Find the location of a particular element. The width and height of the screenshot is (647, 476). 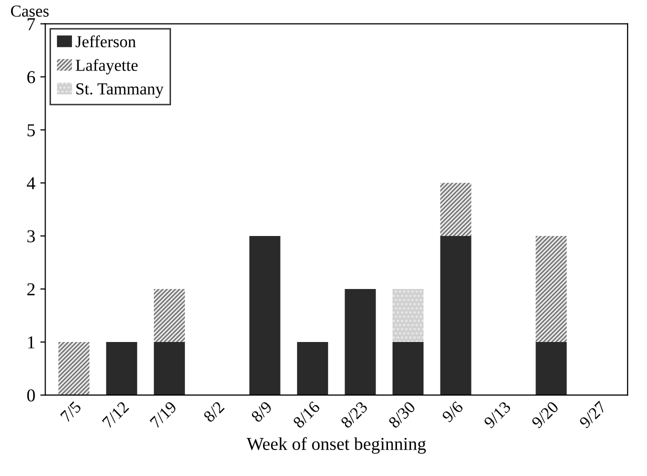

x-tick-label: 7/19 is located at coordinates (164, 414).